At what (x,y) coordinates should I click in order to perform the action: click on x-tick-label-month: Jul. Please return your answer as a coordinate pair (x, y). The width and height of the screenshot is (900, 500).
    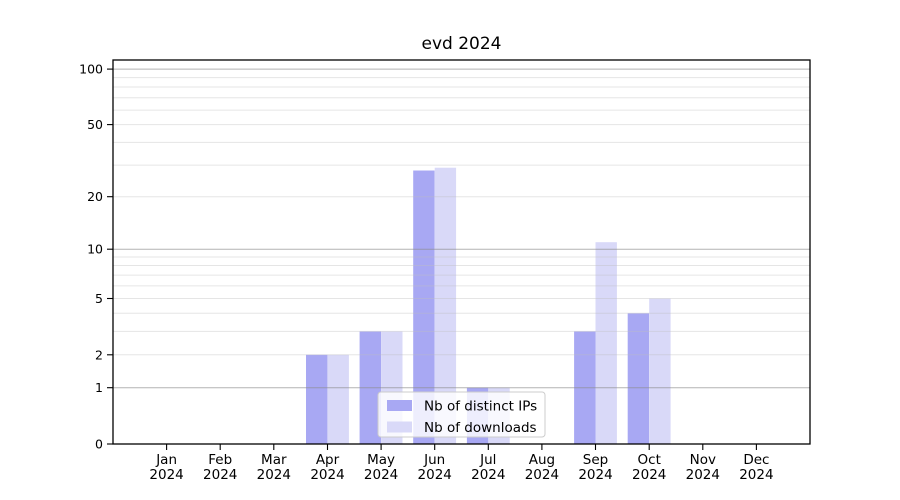
    Looking at the image, I should click on (487, 460).